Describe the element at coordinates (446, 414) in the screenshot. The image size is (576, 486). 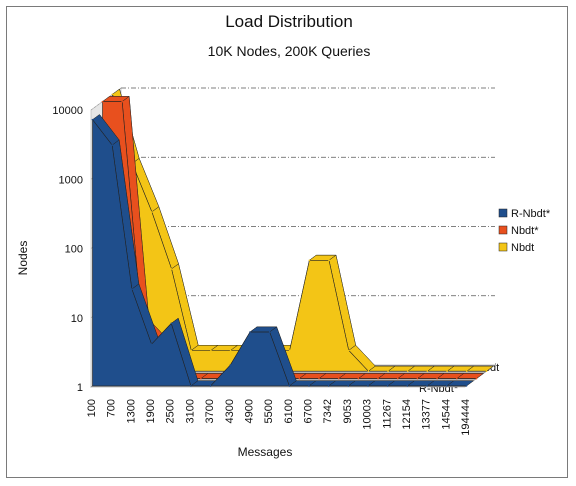
I see `x-tick-label: 14544` at that location.